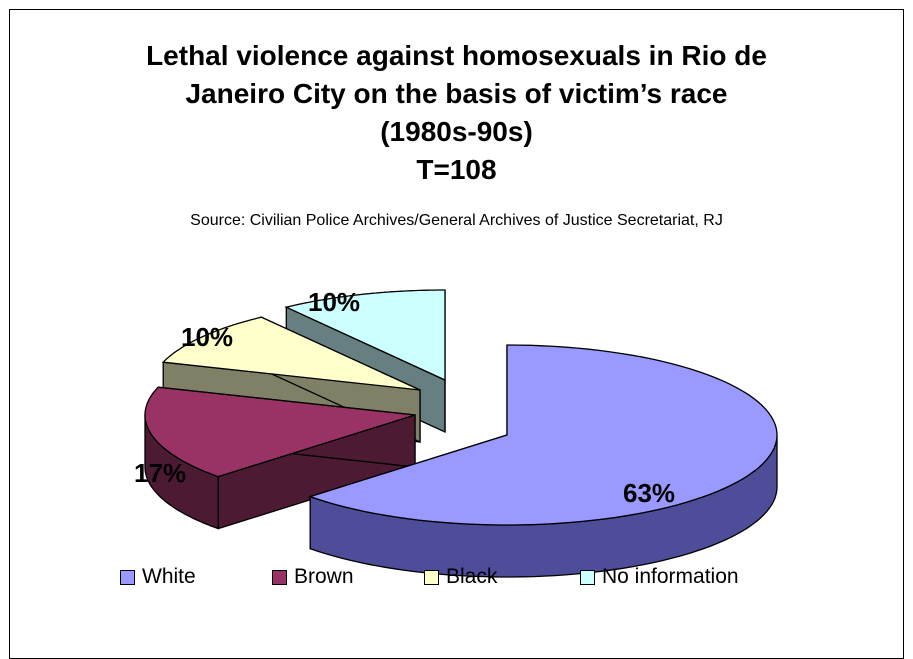  What do you see at coordinates (543, 435) in the screenshot?
I see `slice-top-white` at bounding box center [543, 435].